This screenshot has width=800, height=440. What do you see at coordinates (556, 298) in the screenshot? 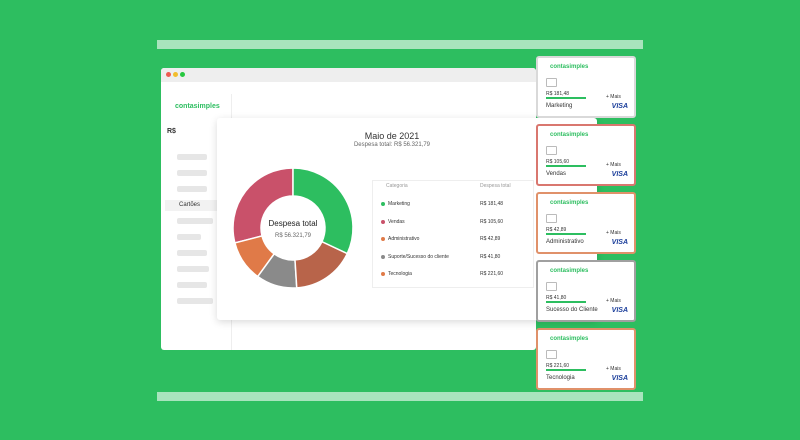
I see `card-amount: R$ 41,80` at bounding box center [556, 298].